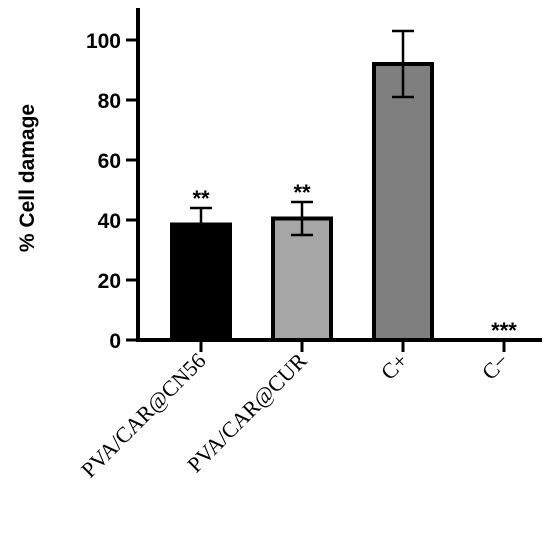 Image resolution: width=550 pixels, height=537 pixels. Describe the element at coordinates (109, 101) in the screenshot. I see `y-tick-label: 80` at that location.